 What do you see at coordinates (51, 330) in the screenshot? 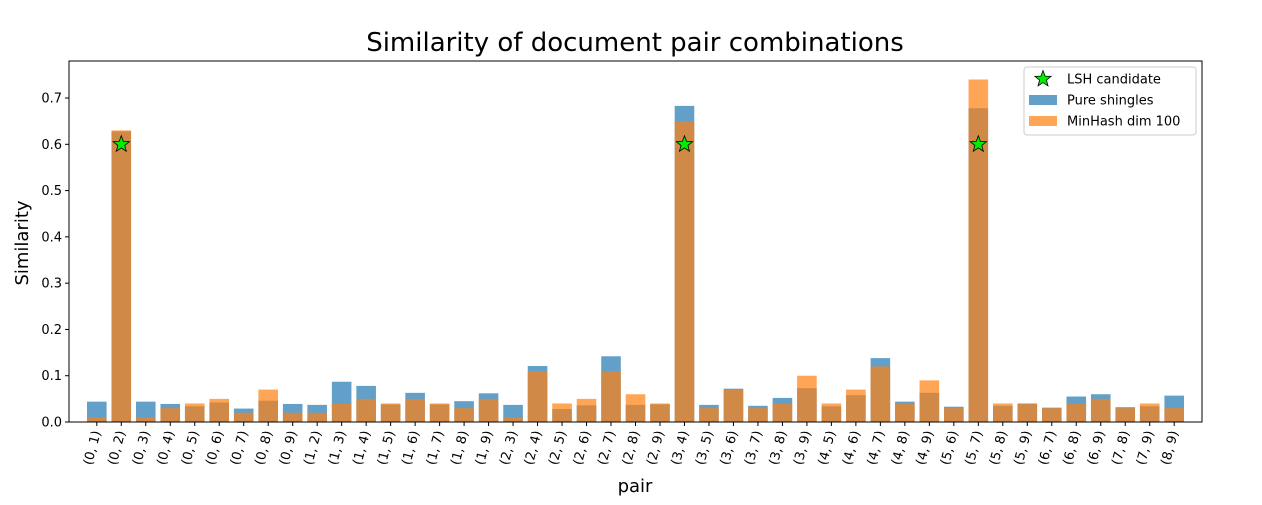
I see `y-tick-label-2: 0.2` at bounding box center [51, 330].